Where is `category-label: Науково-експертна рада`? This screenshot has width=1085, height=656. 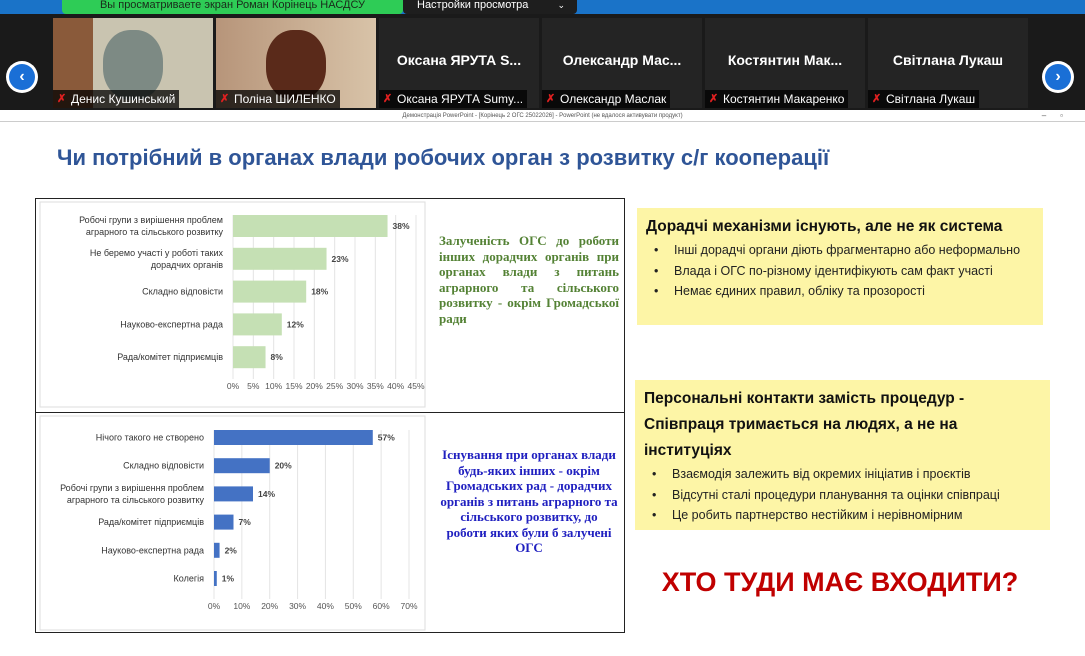
category-label: Науково-експертна рада is located at coordinates (171, 324).